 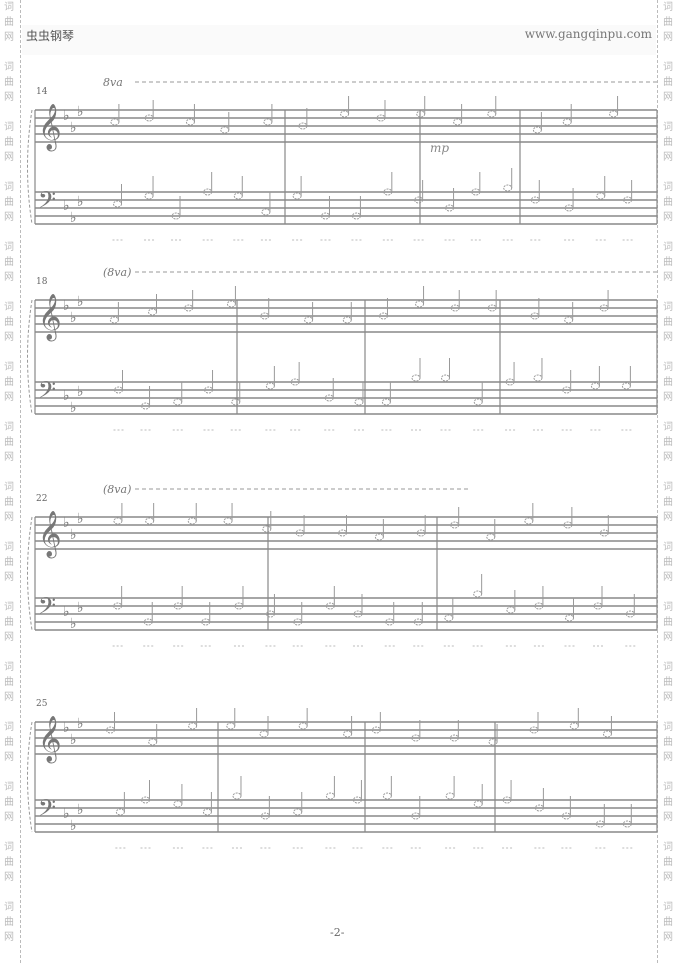 I want to click on page-number: -2-, so click(x=337, y=932).